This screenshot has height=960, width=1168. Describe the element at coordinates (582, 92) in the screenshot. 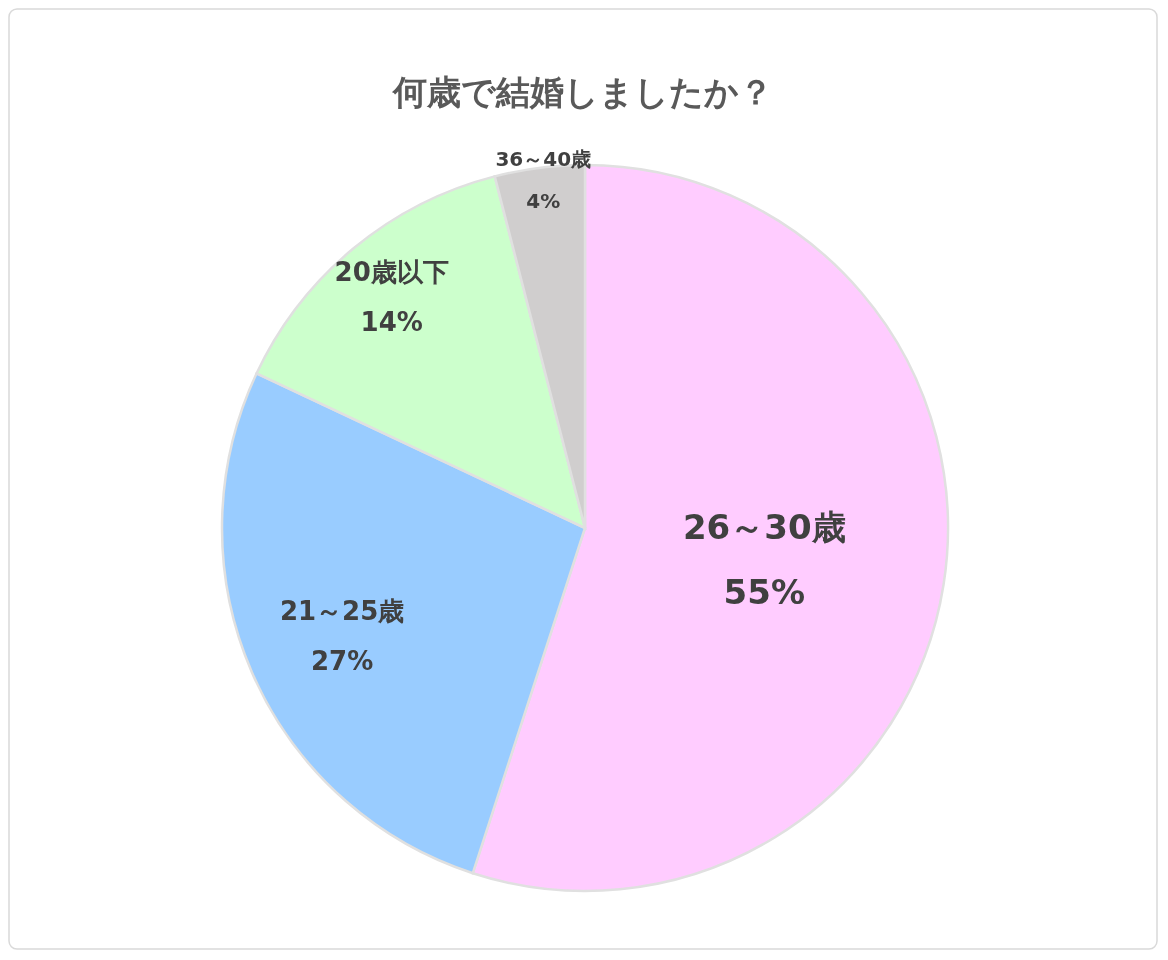

I see `chart-title: 何歳で結婚しましたか？` at that location.